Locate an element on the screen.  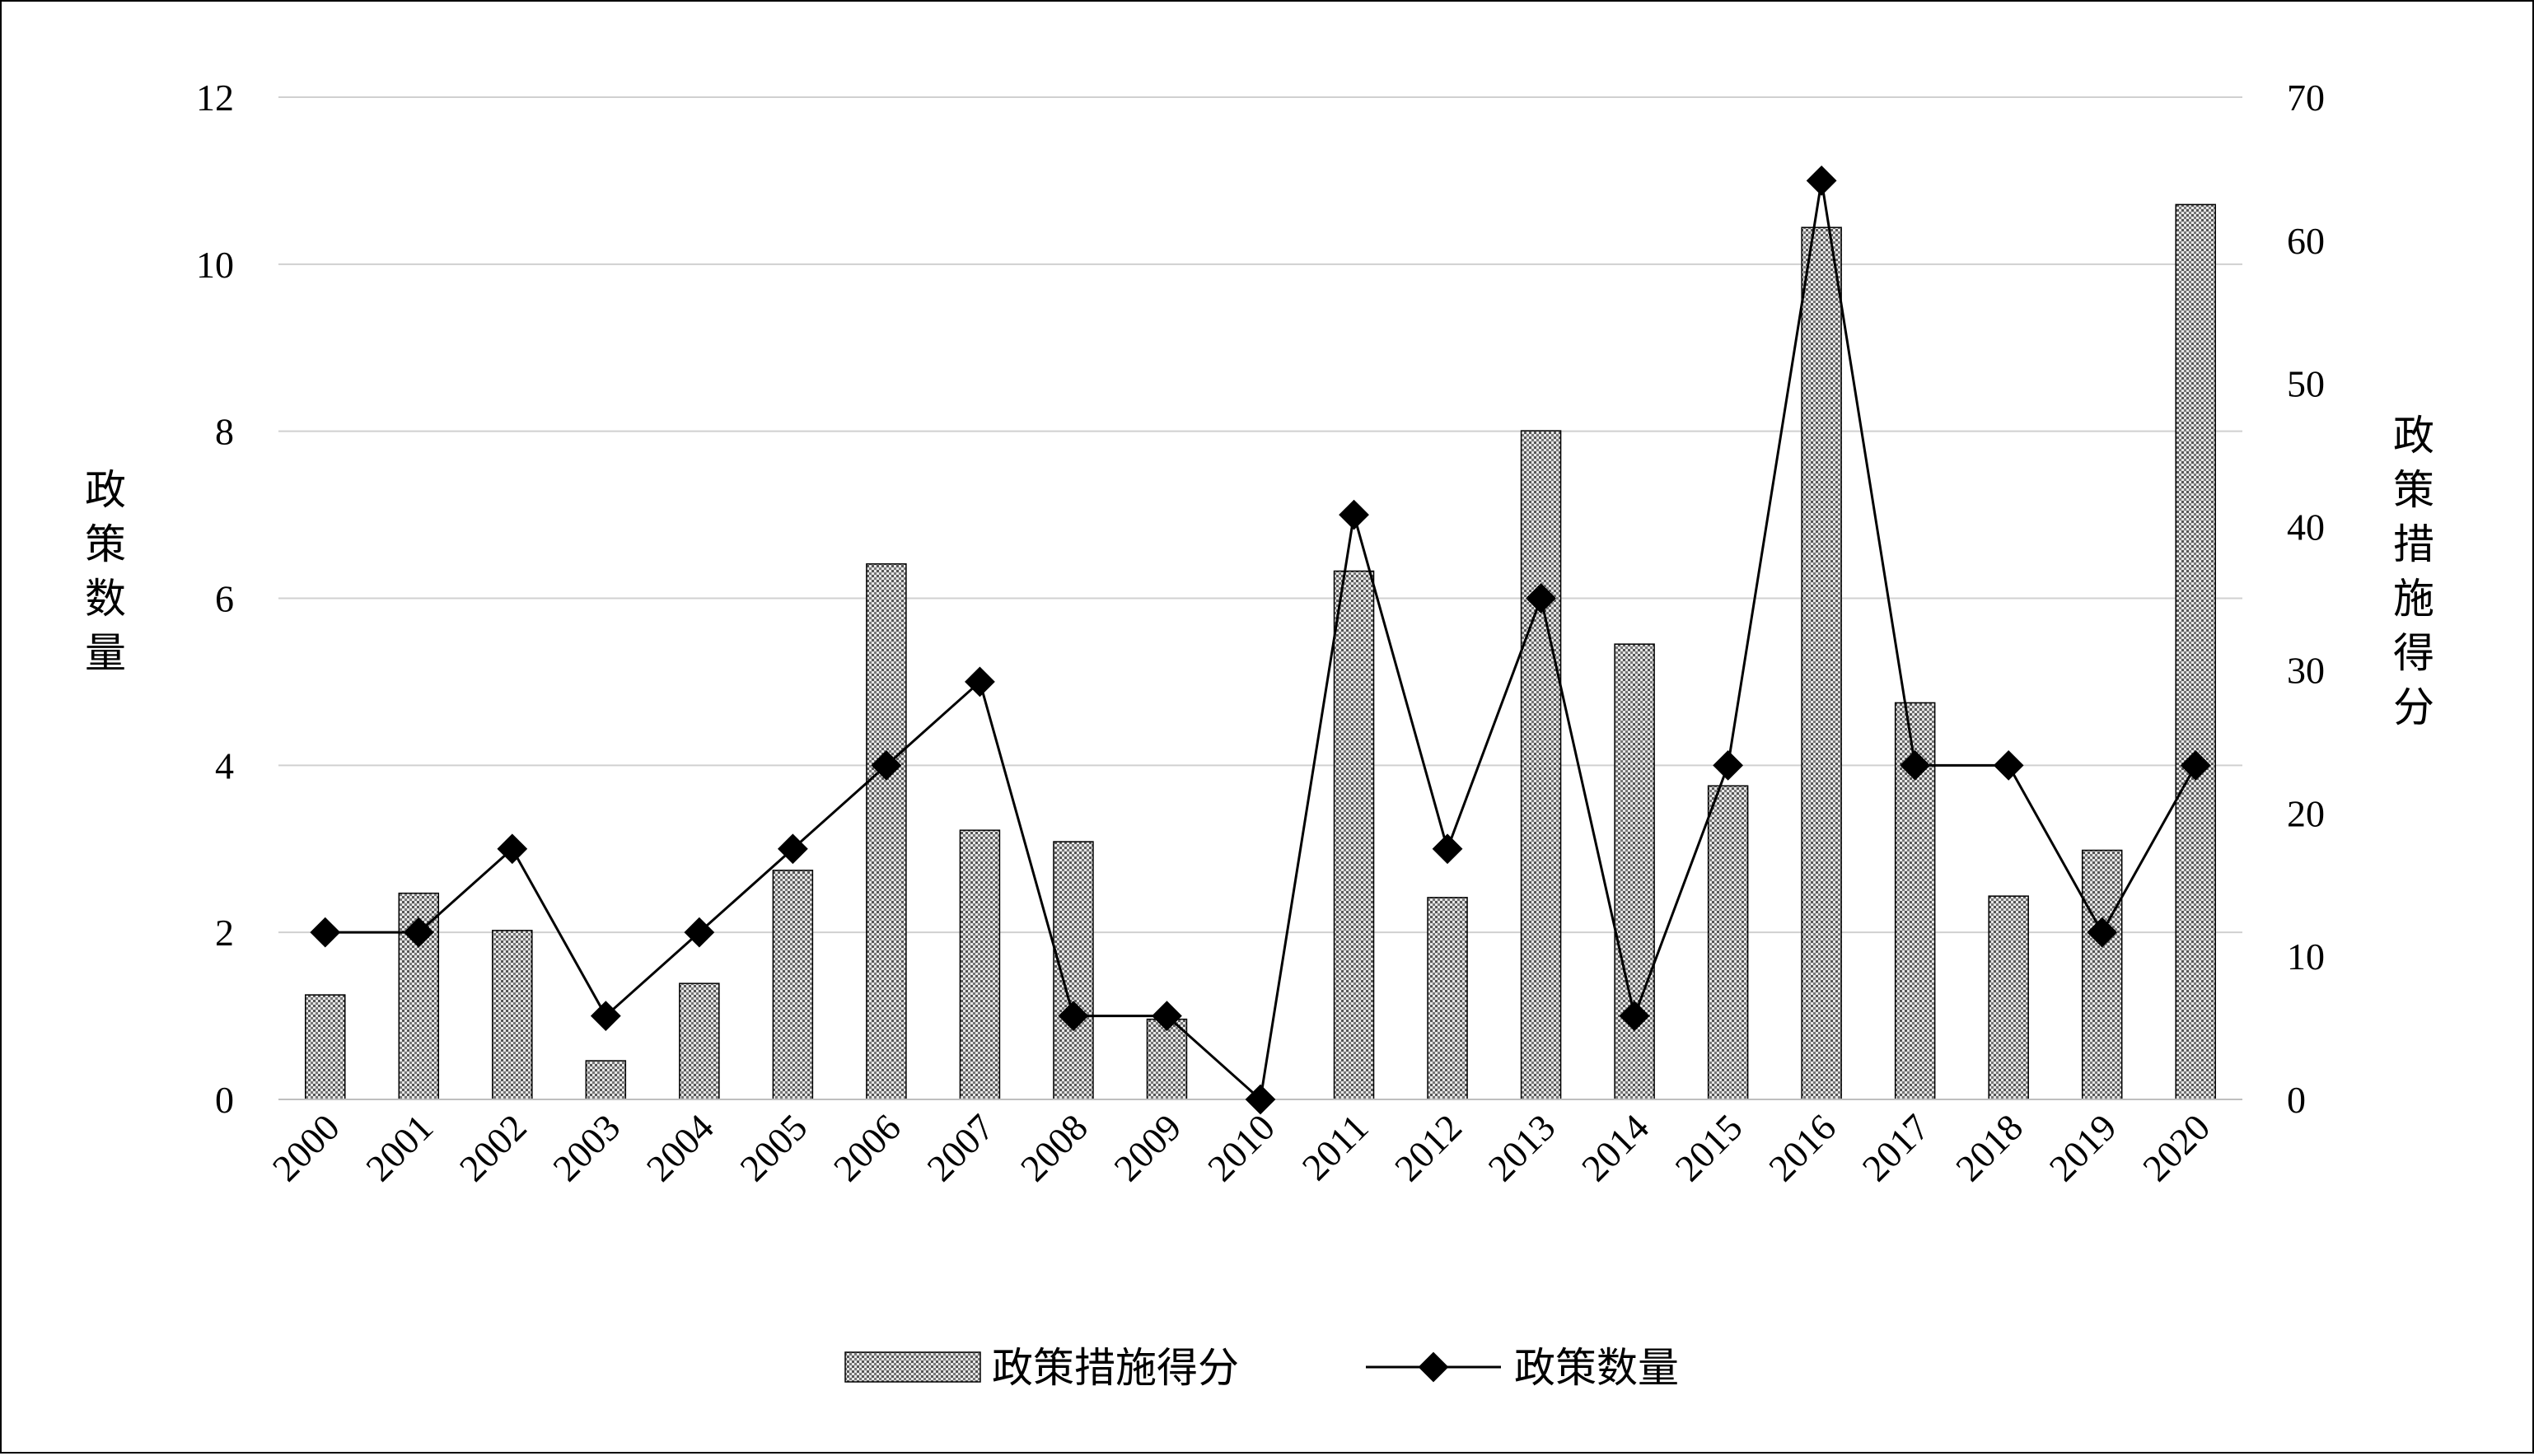
bar-2016 is located at coordinates (1821, 663).